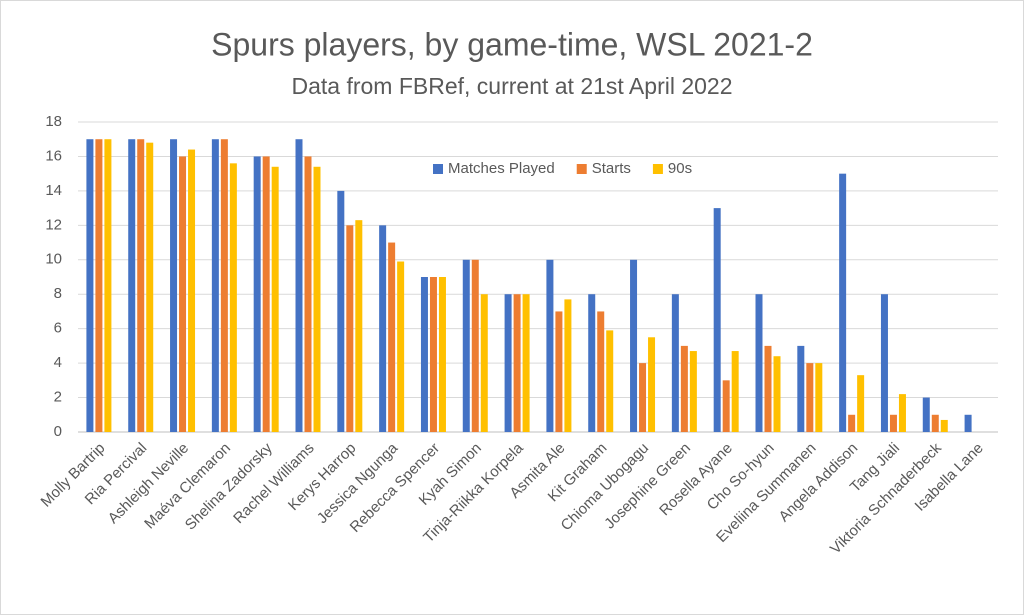  Describe the element at coordinates (611, 168) in the screenshot. I see `legend-label: Starts` at that location.